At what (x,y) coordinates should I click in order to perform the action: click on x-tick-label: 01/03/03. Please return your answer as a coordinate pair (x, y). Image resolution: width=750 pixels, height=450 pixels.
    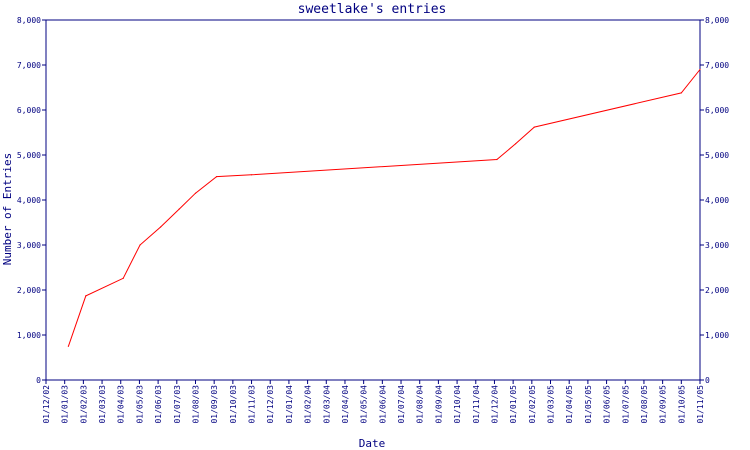
    Looking at the image, I should click on (102, 404).